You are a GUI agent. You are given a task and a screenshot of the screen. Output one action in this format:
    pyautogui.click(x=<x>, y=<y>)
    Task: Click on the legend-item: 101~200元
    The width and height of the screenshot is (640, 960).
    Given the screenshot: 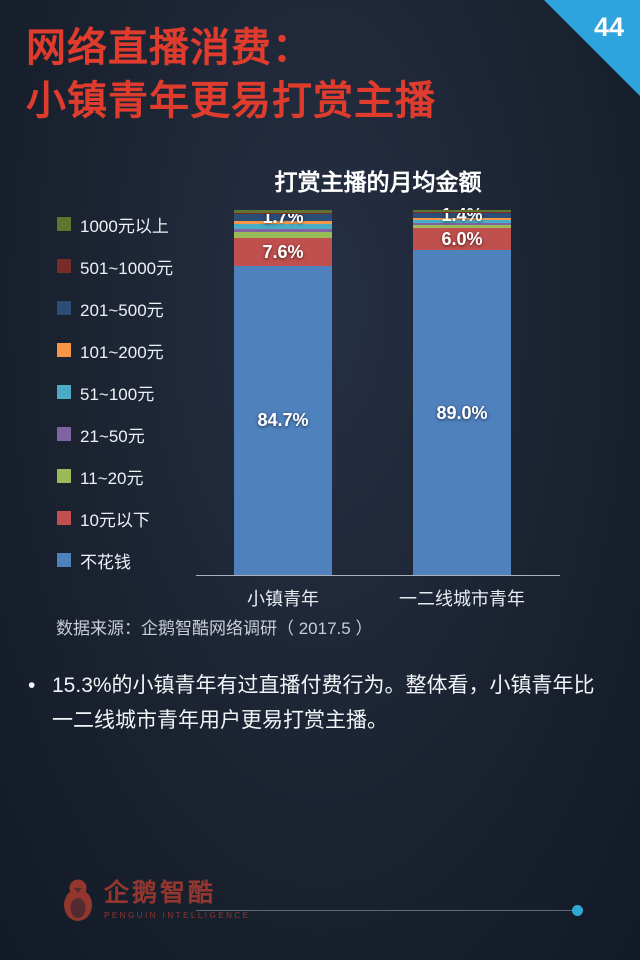 What is the action you would take?
    pyautogui.click(x=115, y=350)
    